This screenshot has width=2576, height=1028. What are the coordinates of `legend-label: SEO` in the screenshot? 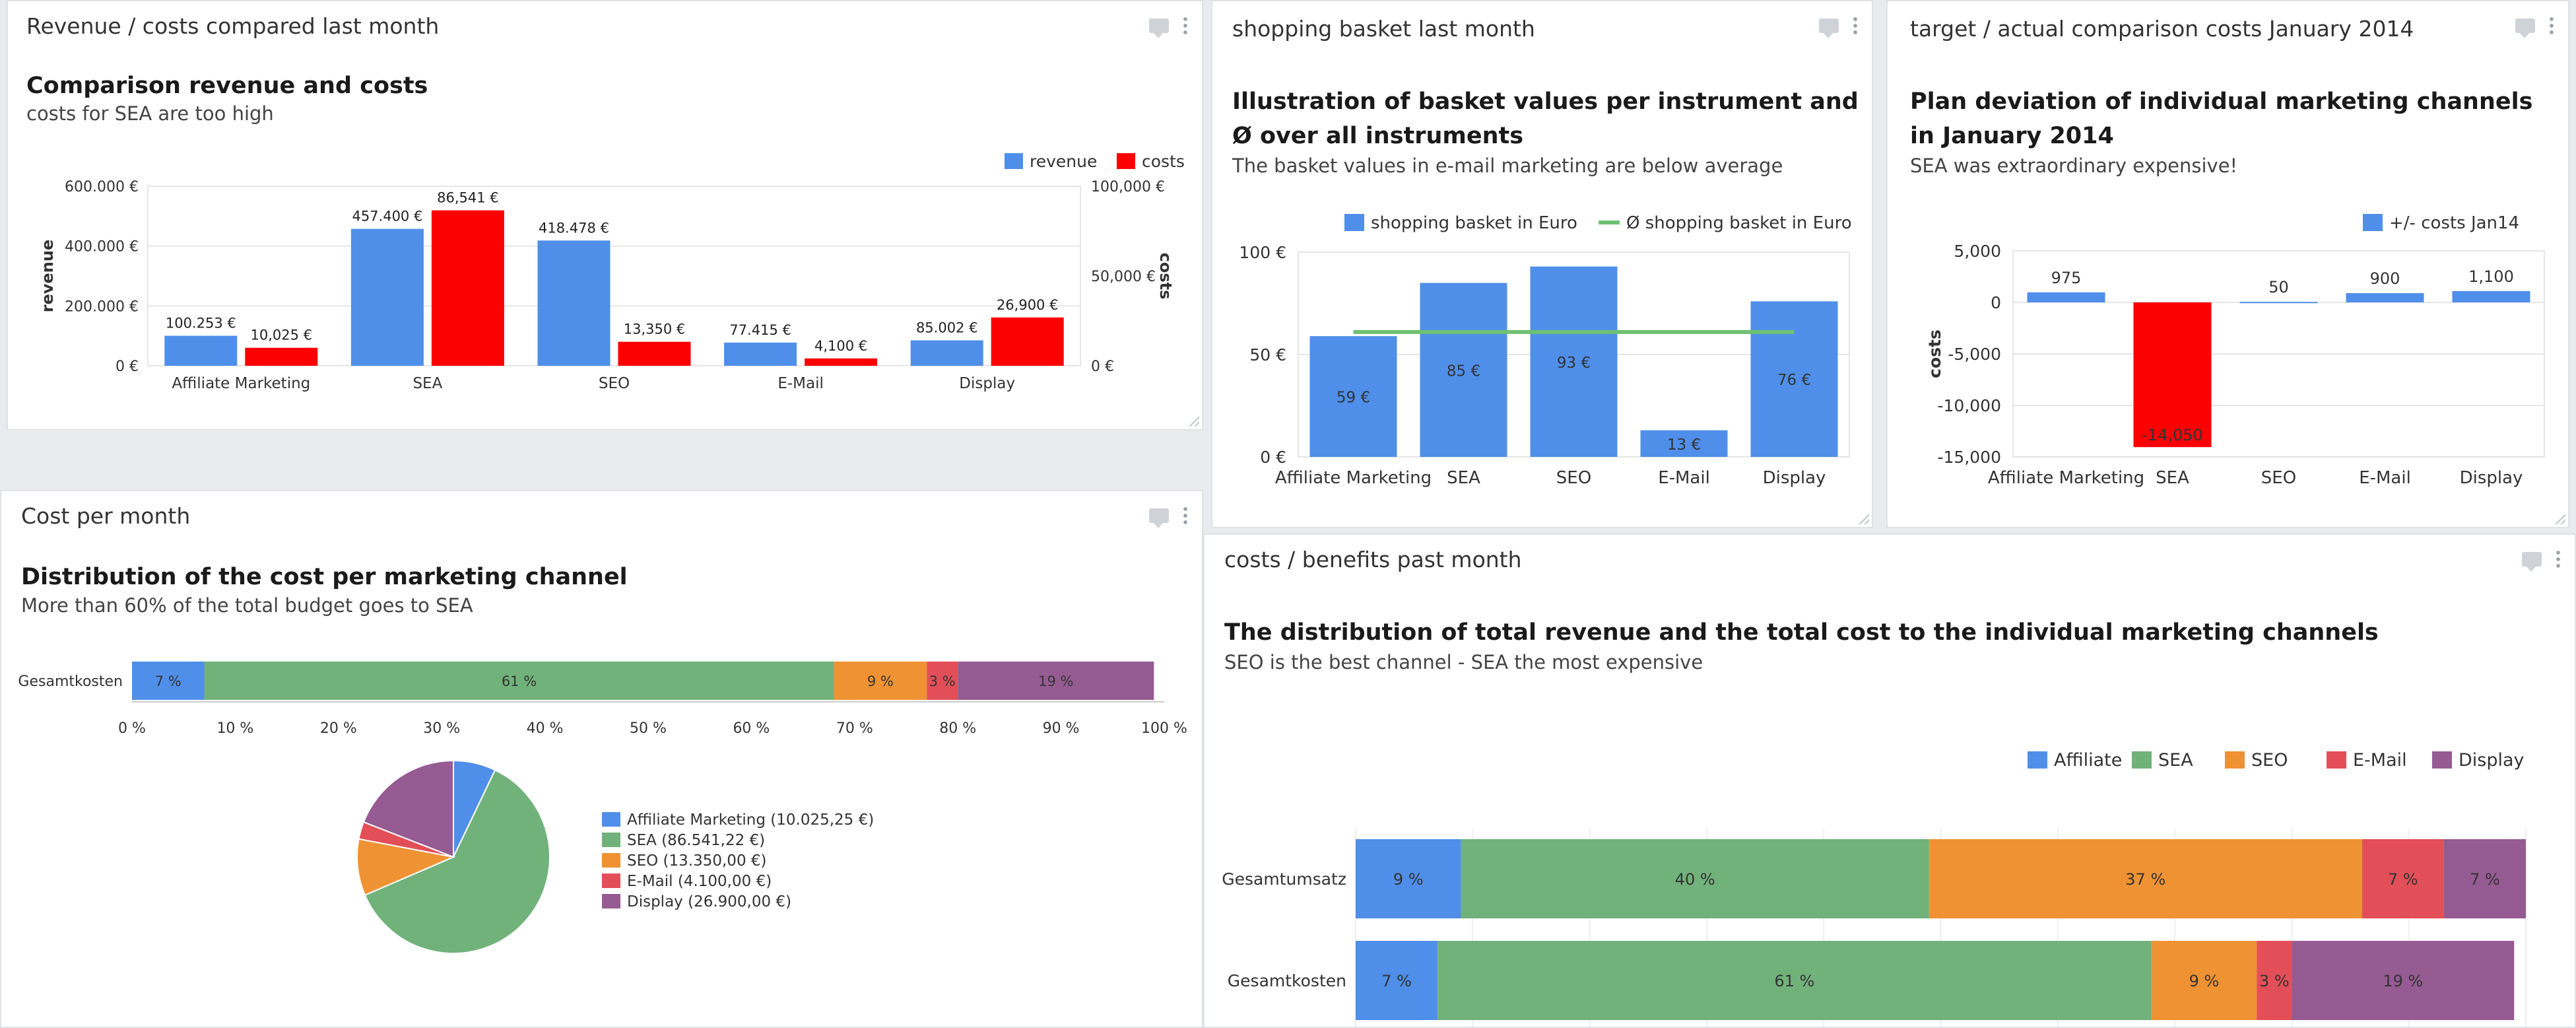 It's located at (2269, 760).